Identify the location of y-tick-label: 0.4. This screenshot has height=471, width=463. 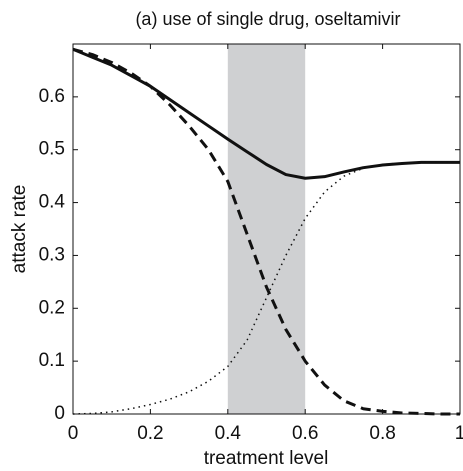
(52, 202).